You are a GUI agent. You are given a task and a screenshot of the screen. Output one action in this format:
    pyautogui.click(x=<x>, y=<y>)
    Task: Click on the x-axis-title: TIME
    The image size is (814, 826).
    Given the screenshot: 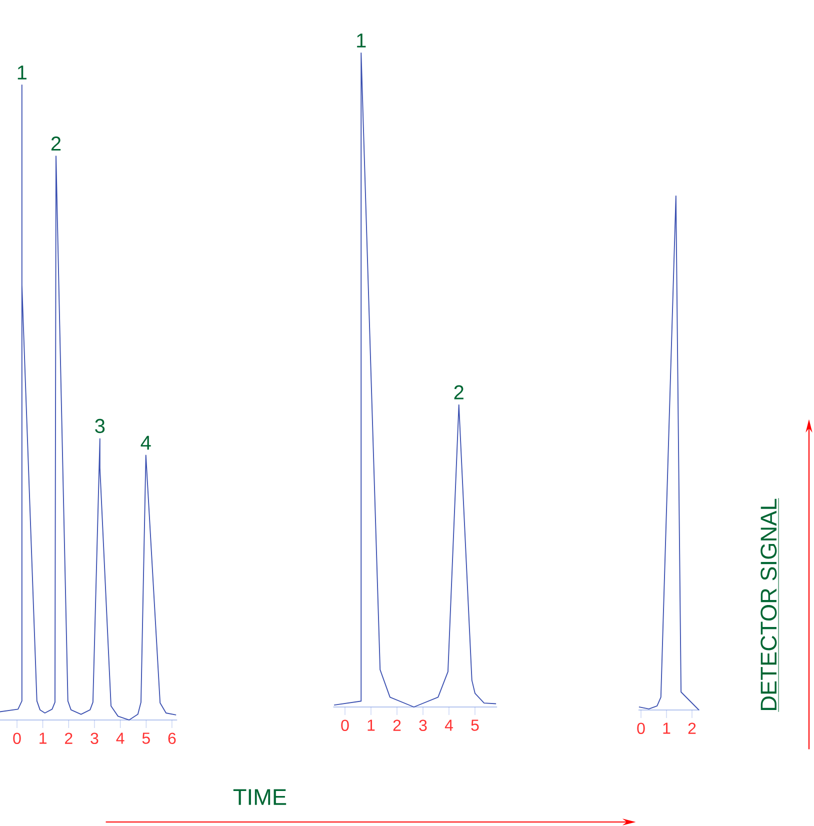 What is the action you would take?
    pyautogui.click(x=259, y=797)
    